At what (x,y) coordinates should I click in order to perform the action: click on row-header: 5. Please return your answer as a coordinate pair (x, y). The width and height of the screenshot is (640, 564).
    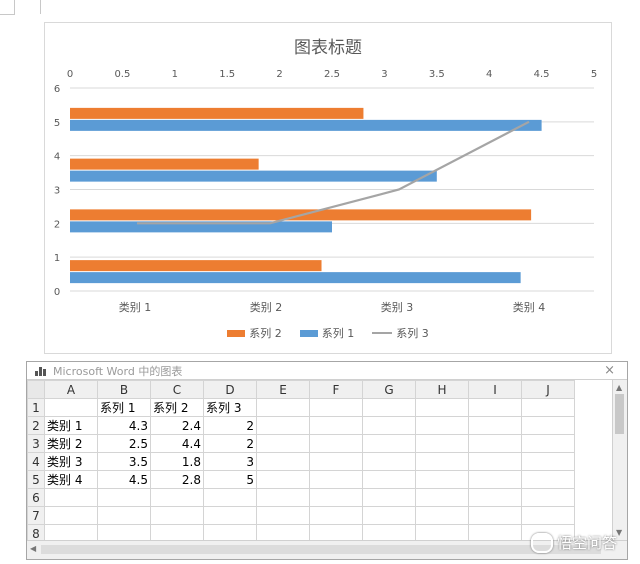
    Looking at the image, I should click on (36, 479).